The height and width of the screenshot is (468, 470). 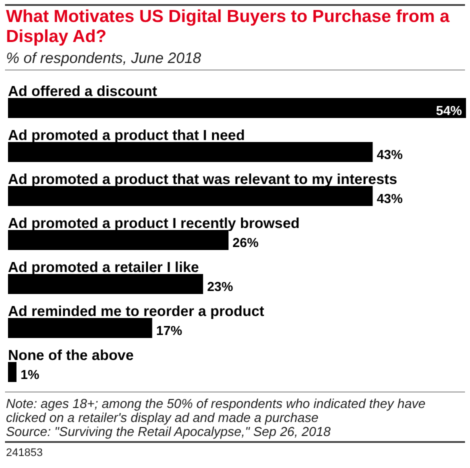 What do you see at coordinates (30, 374) in the screenshot?
I see `data-label: 1%` at bounding box center [30, 374].